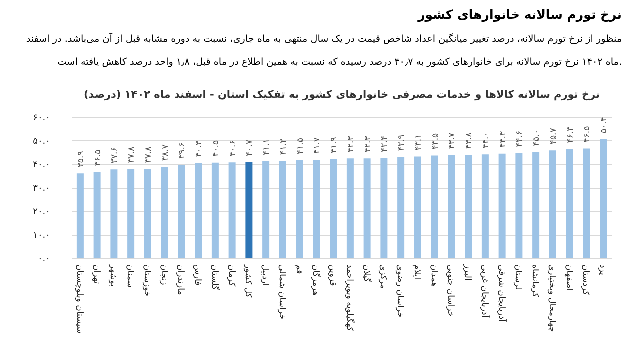  I want to click on x-tick-label: چهارمحال وبختیاری, so click(551, 298).